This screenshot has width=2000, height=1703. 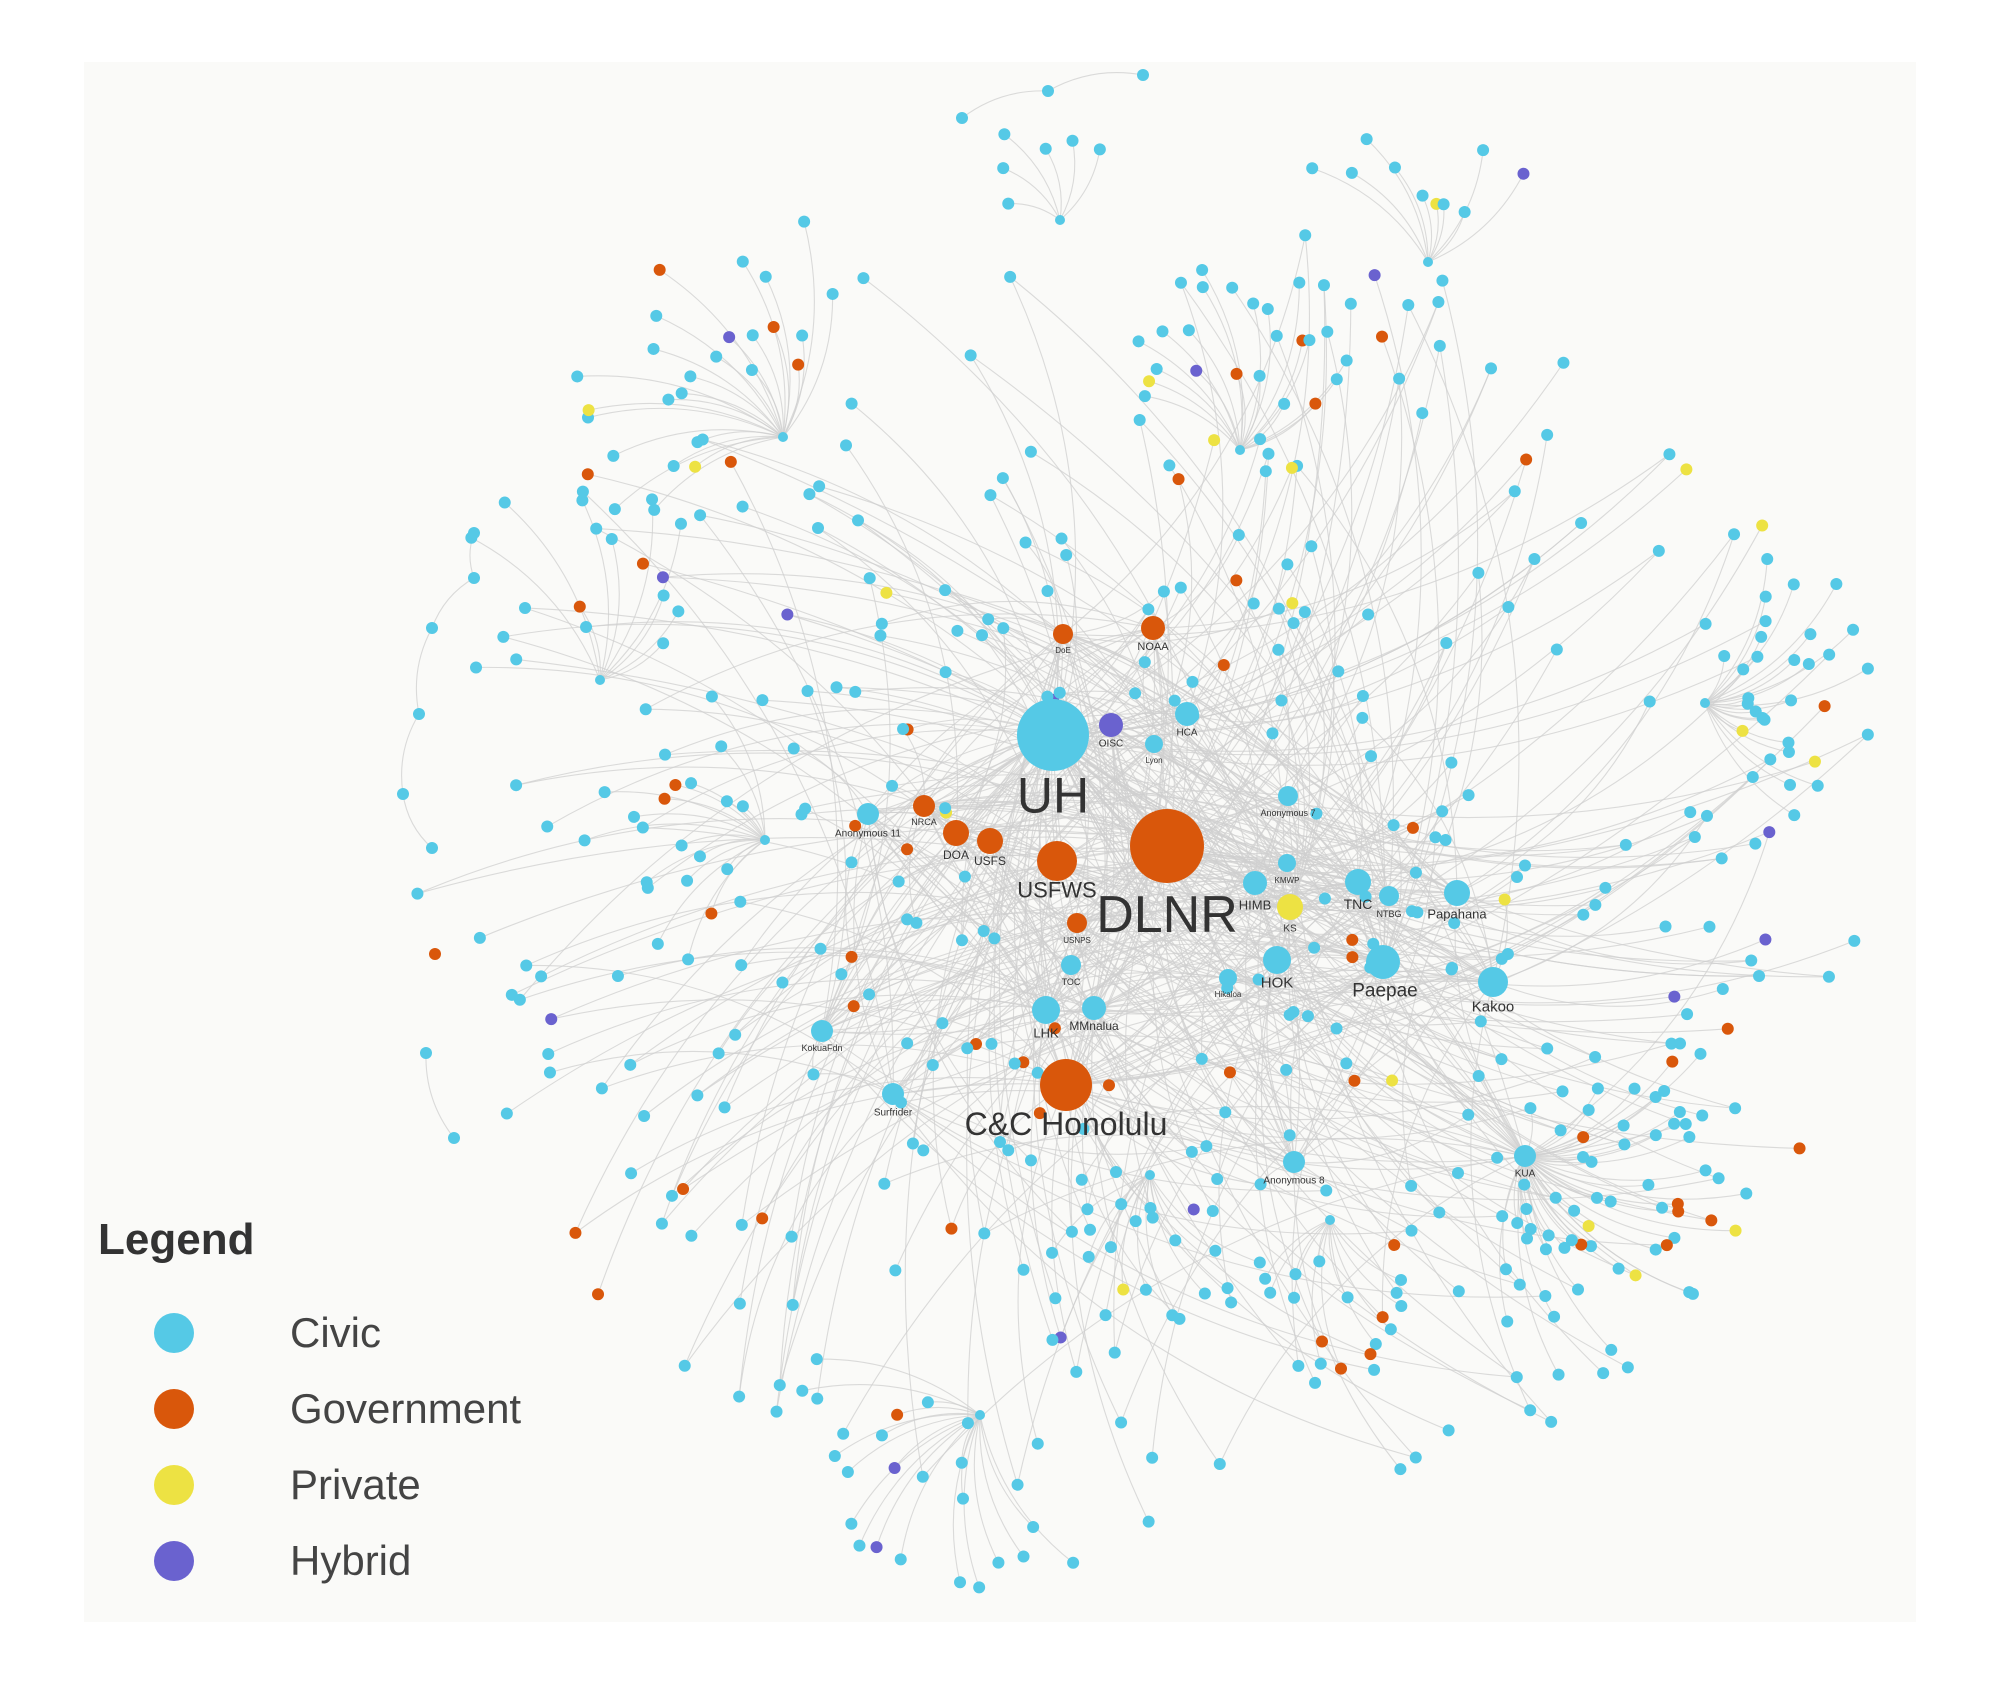 I want to click on government-dot-icon, so click(x=174, y=1409).